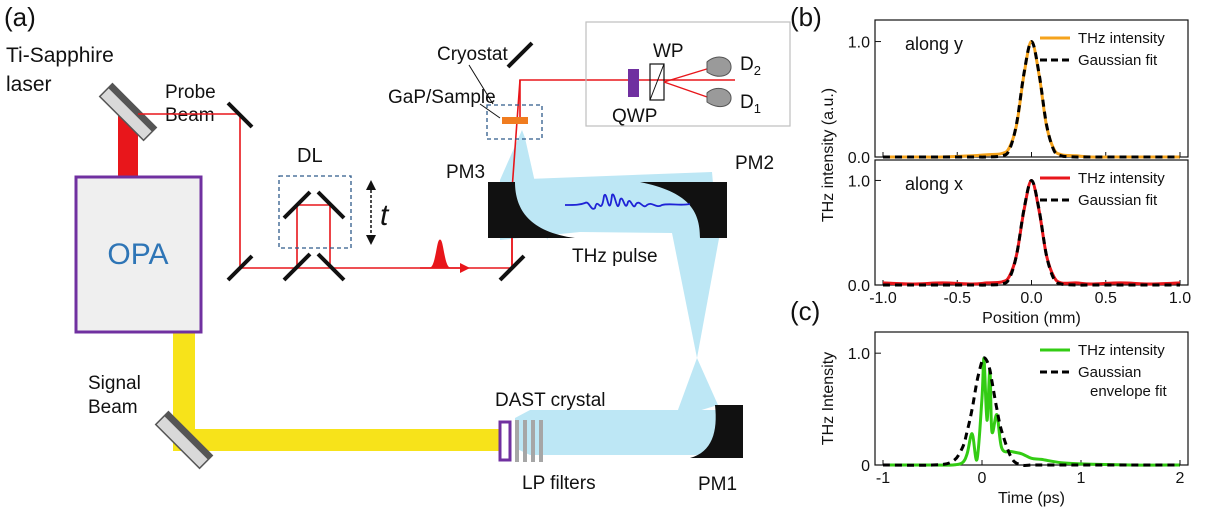  Describe the element at coordinates (828, 155) in the screenshot. I see `y-axis-label: THz intensity (a.u.)` at that location.